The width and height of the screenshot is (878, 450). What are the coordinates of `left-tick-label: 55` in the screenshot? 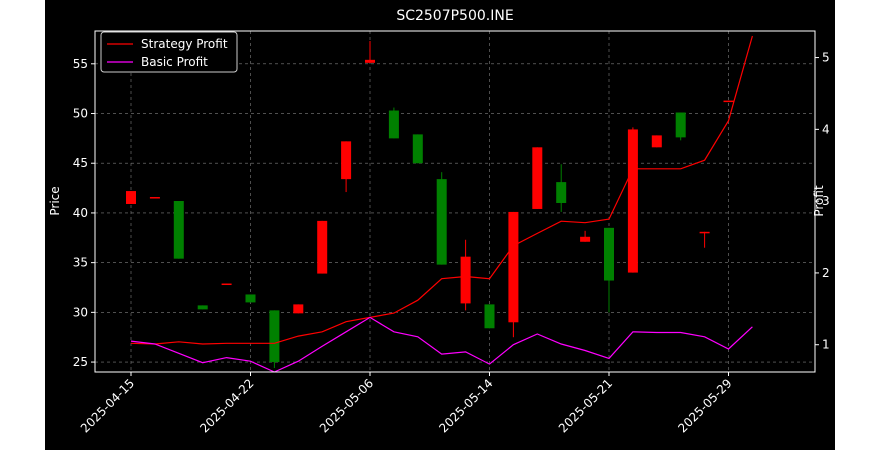 It's located at (80, 64).